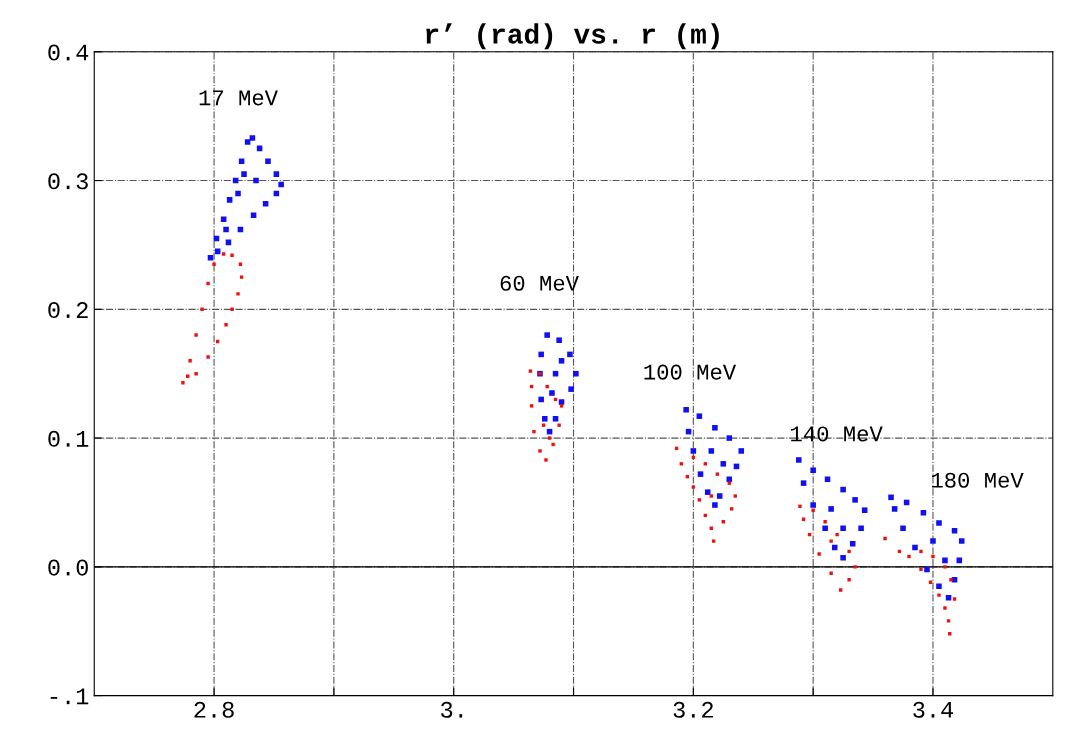  I want to click on x-tick-label: 3.4, so click(933, 709).